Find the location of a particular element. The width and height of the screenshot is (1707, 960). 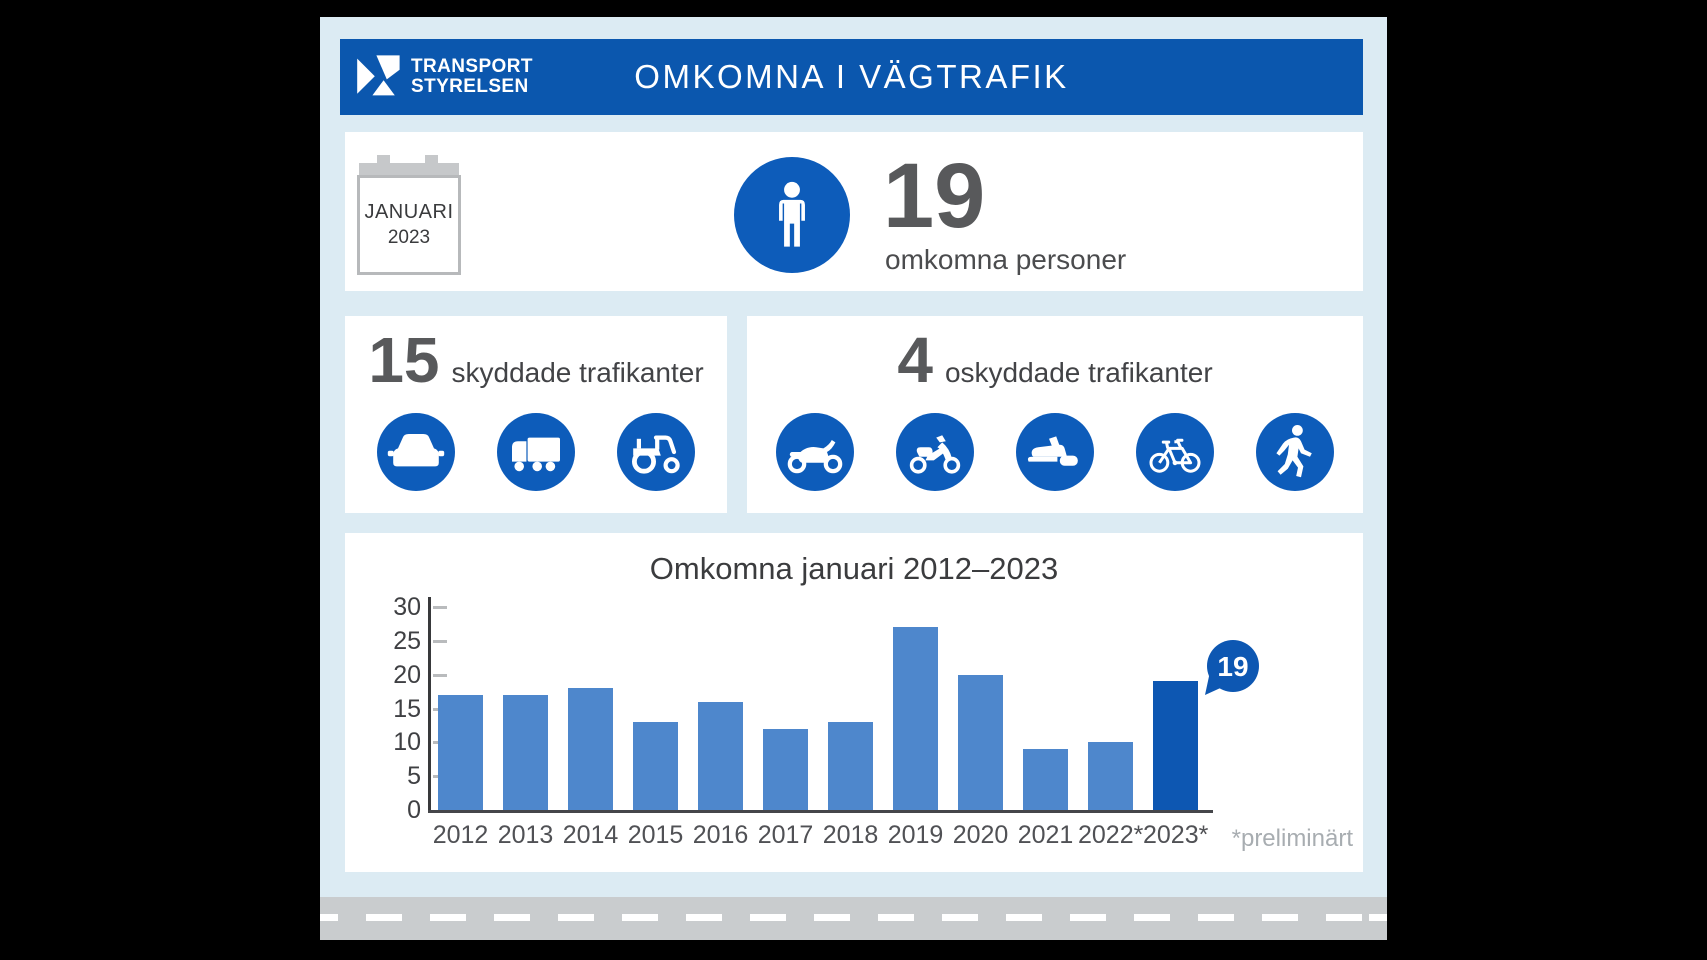

road-graphic is located at coordinates (853, 918).